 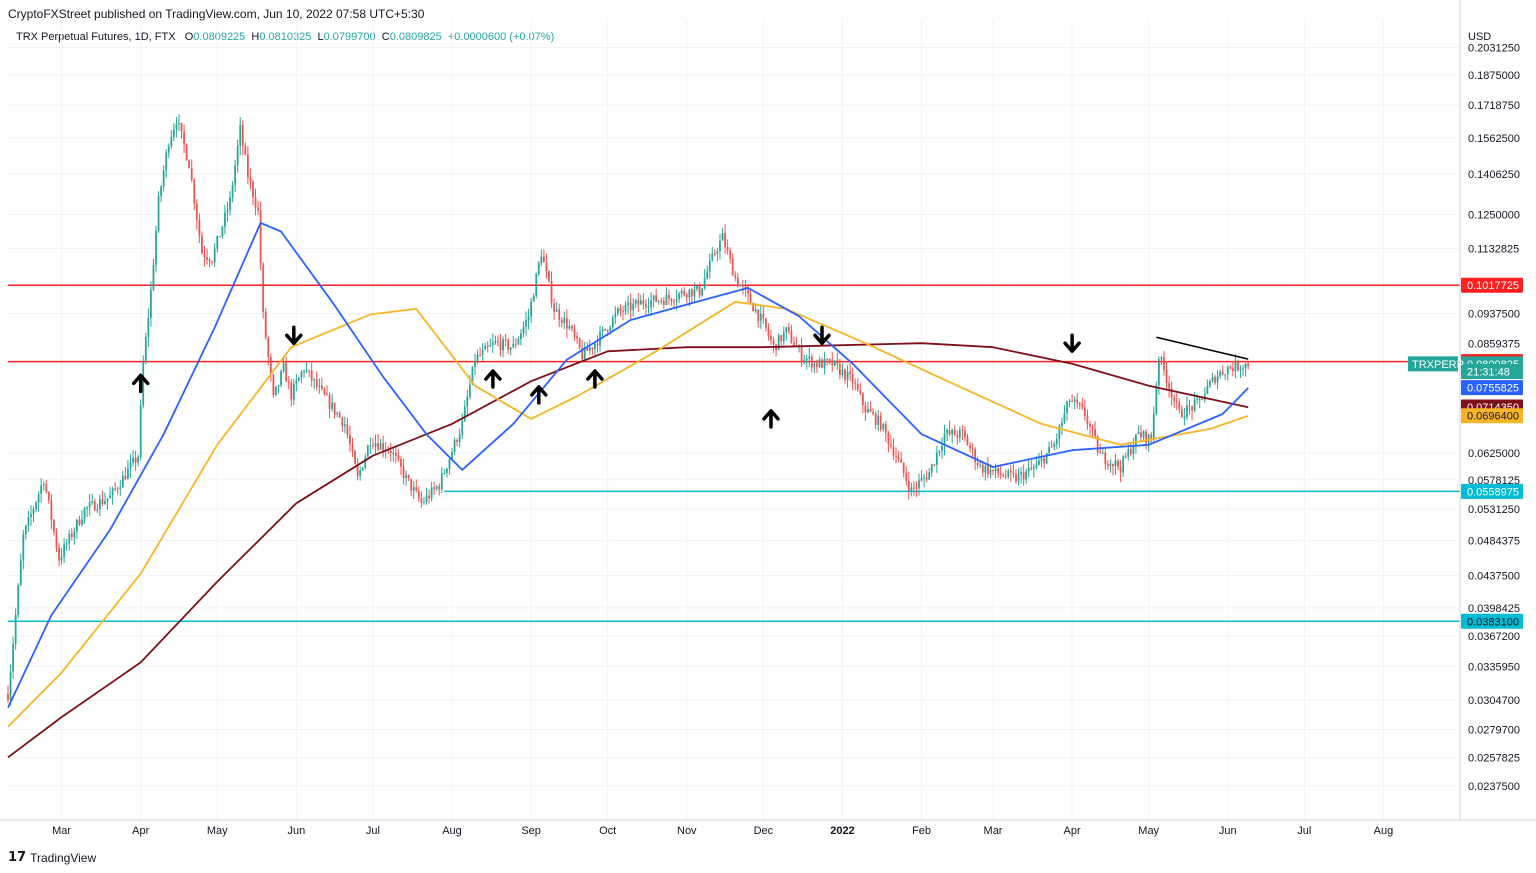 What do you see at coordinates (1494, 577) in the screenshot?
I see `y-tick-label: 0.0437500` at bounding box center [1494, 577].